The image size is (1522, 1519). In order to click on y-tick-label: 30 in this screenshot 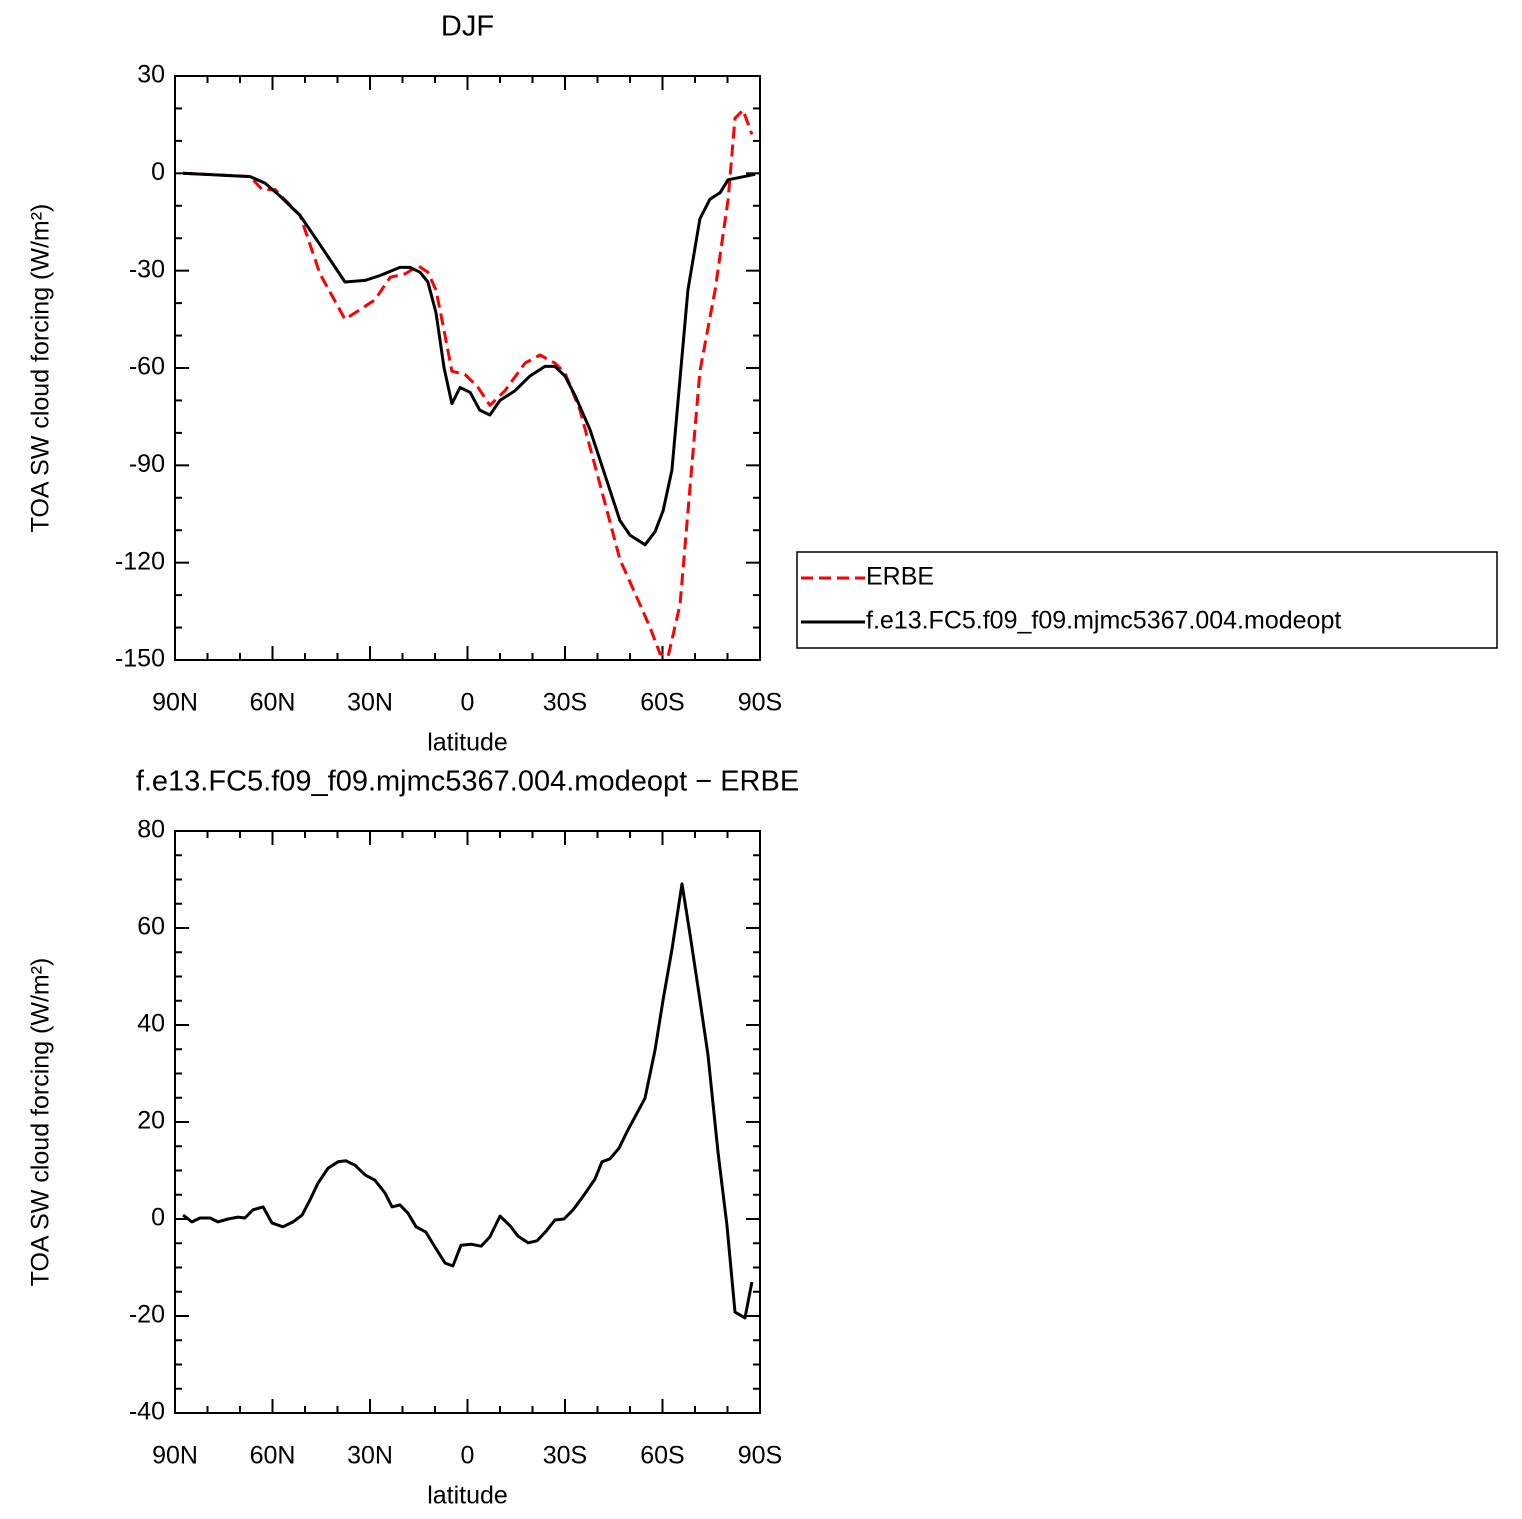, I will do `click(151, 75)`.